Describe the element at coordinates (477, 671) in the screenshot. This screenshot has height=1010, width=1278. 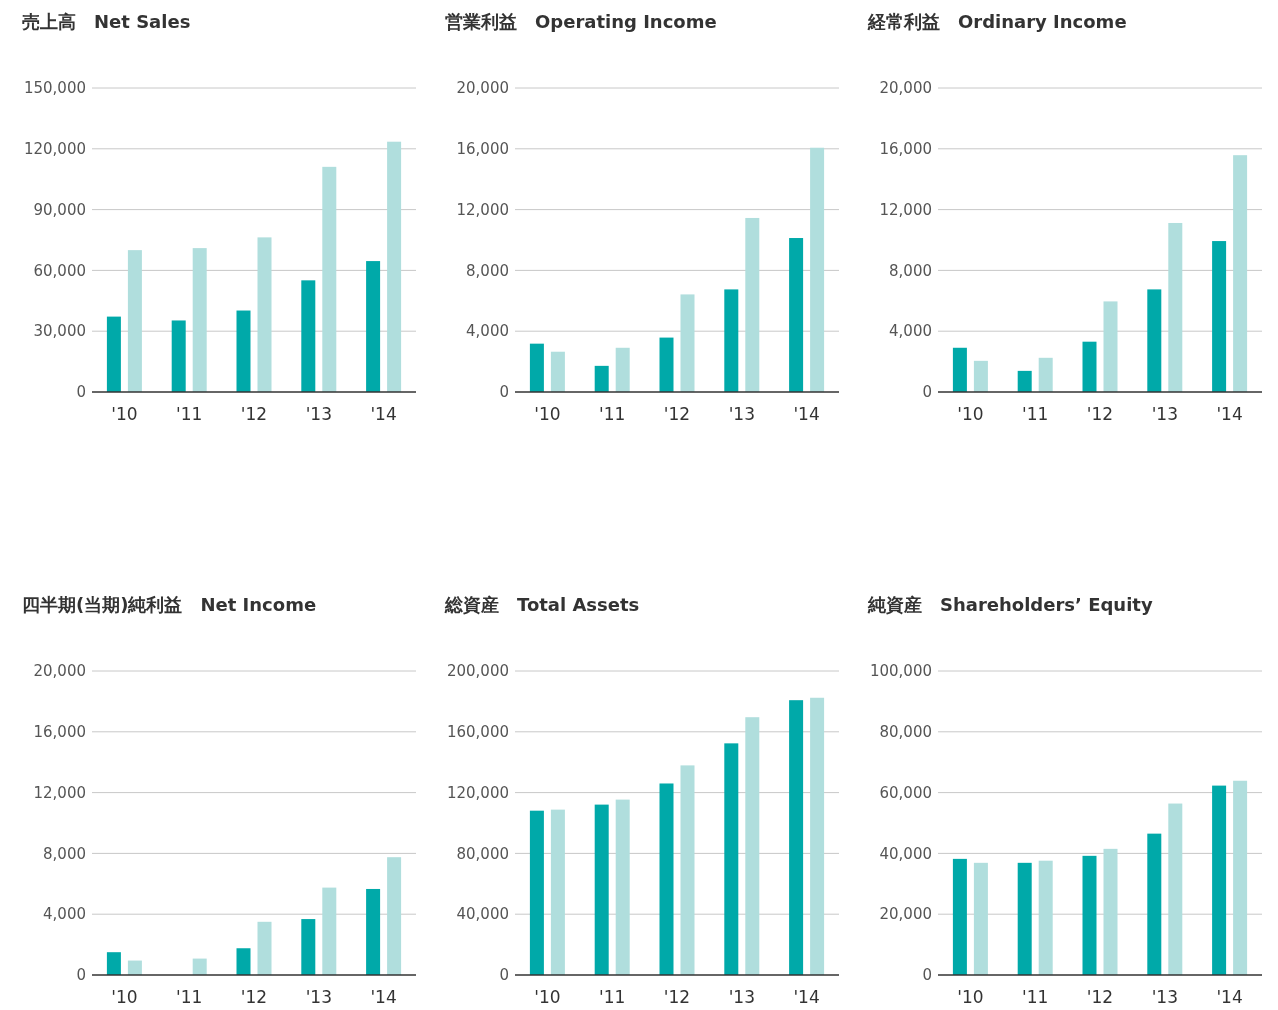
I see `y-tick-label: 200,000` at that location.